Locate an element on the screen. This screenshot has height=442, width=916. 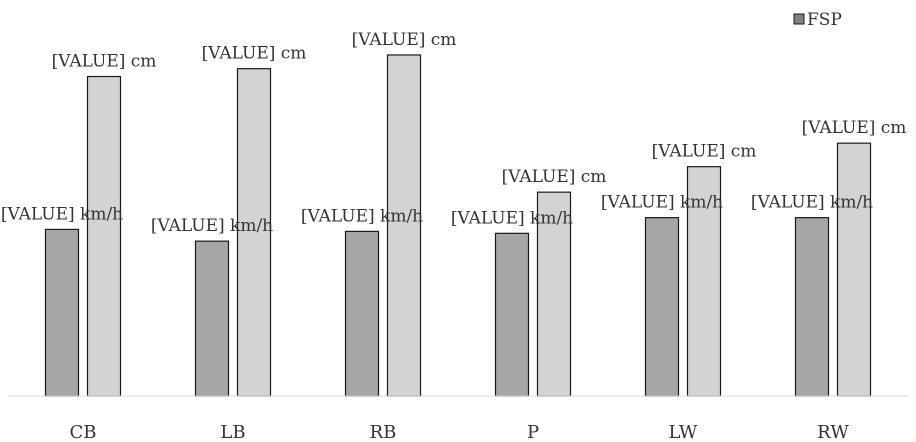
legend: FSP is located at coordinates (817, 20).